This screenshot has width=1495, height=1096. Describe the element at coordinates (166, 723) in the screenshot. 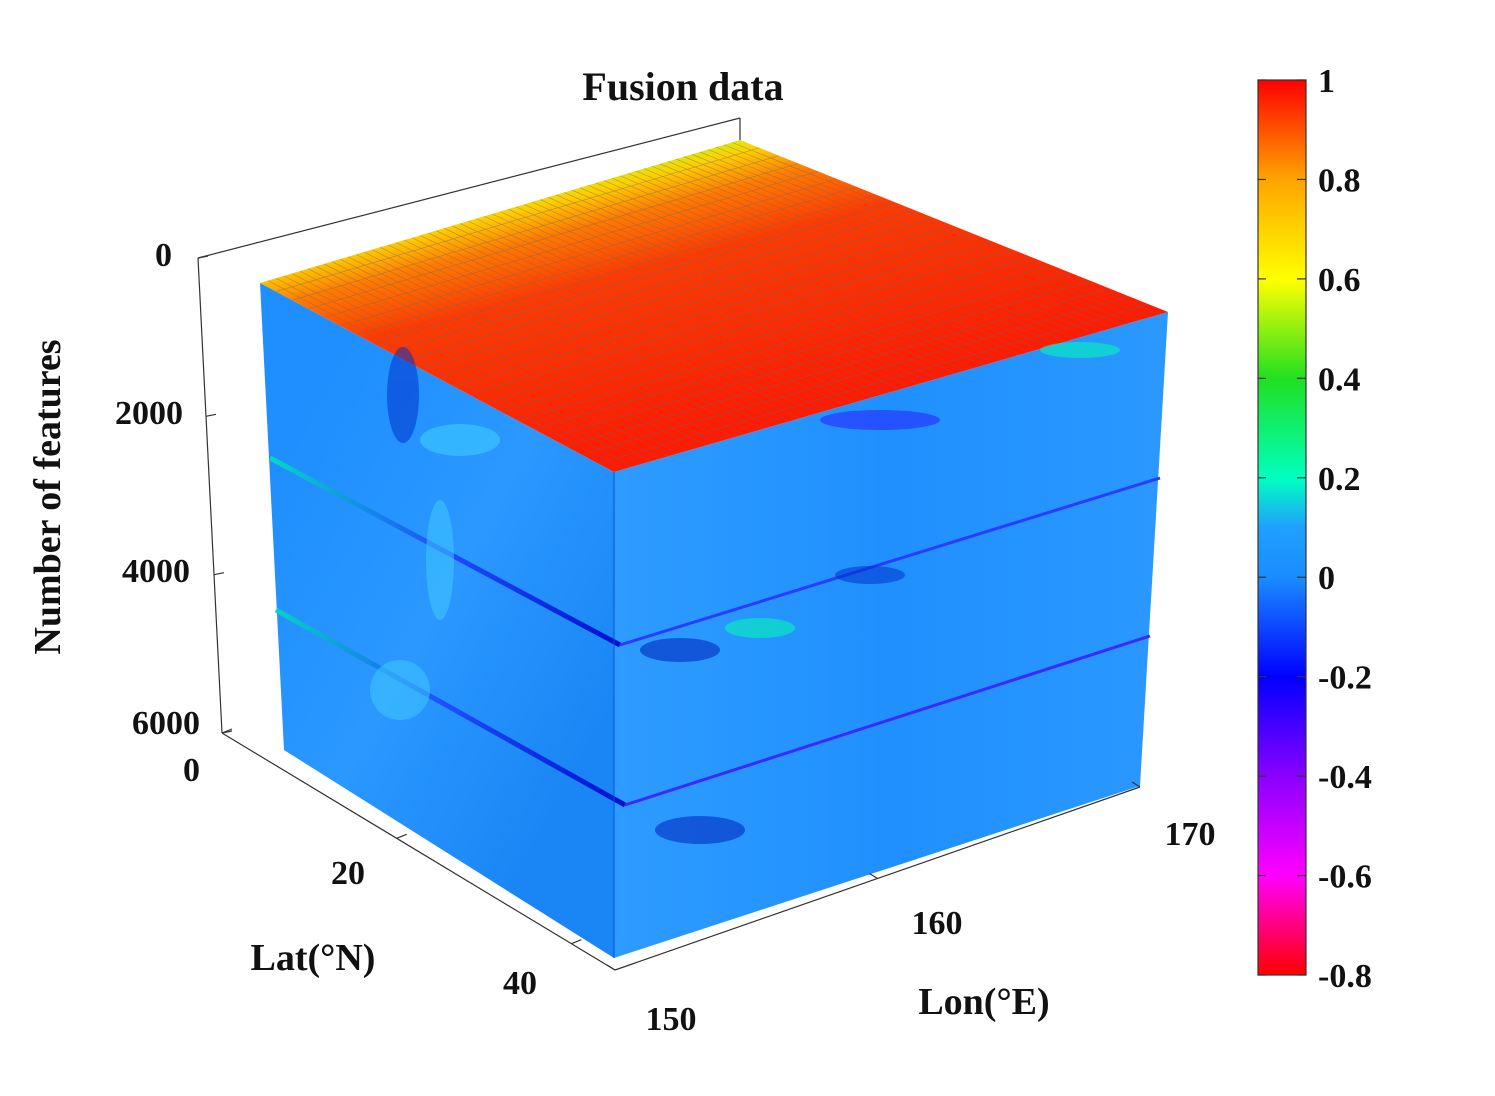

I see `z-tick-label: 6000` at that location.